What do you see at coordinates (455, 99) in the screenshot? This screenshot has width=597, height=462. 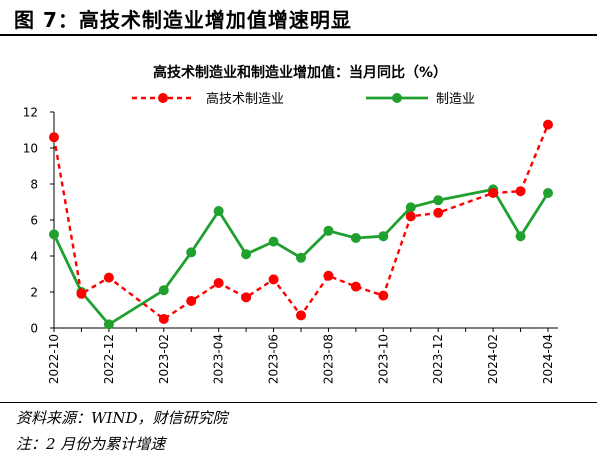 I see `legend-label: 制造业` at bounding box center [455, 99].